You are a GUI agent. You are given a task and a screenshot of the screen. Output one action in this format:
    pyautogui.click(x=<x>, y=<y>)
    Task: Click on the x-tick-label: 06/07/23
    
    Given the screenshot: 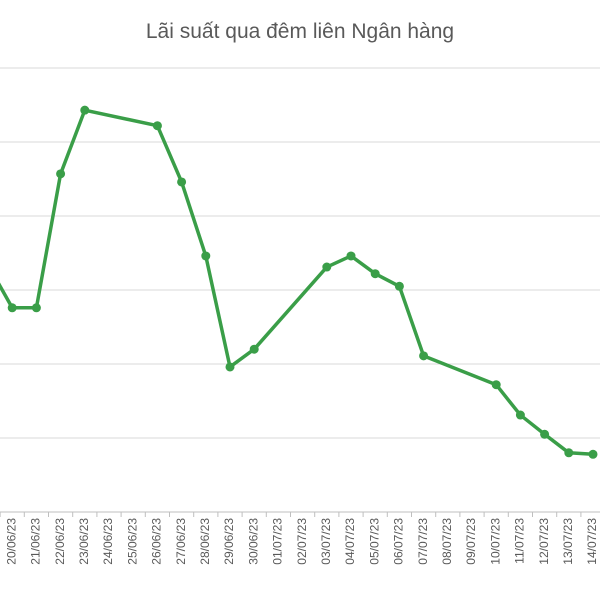 What is the action you would take?
    pyautogui.click(x=399, y=541)
    